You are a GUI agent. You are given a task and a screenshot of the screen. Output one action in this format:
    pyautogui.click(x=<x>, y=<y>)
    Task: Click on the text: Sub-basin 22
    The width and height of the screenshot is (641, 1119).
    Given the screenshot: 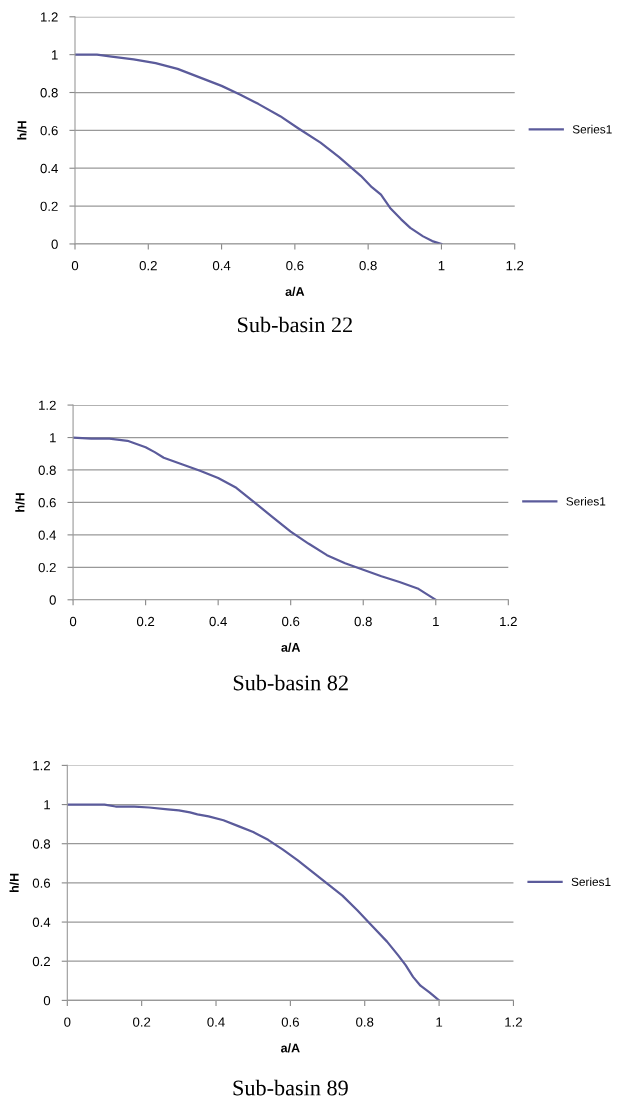 What is the action you would take?
    pyautogui.click(x=295, y=324)
    